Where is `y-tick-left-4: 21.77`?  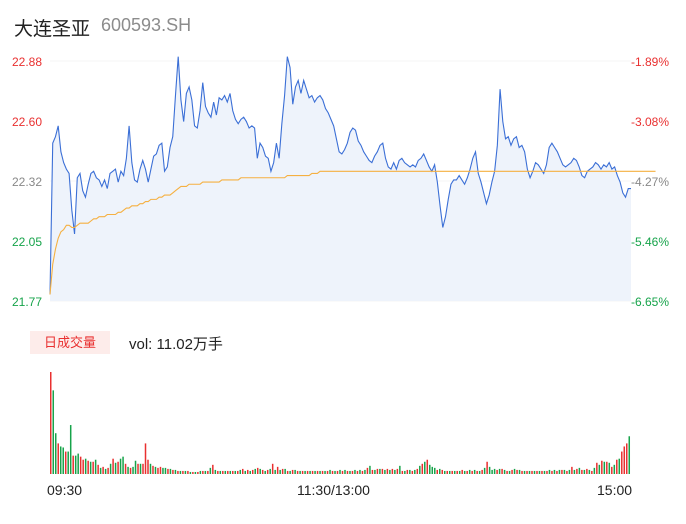 y-tick-left-4: 21.77 is located at coordinates (27, 302).